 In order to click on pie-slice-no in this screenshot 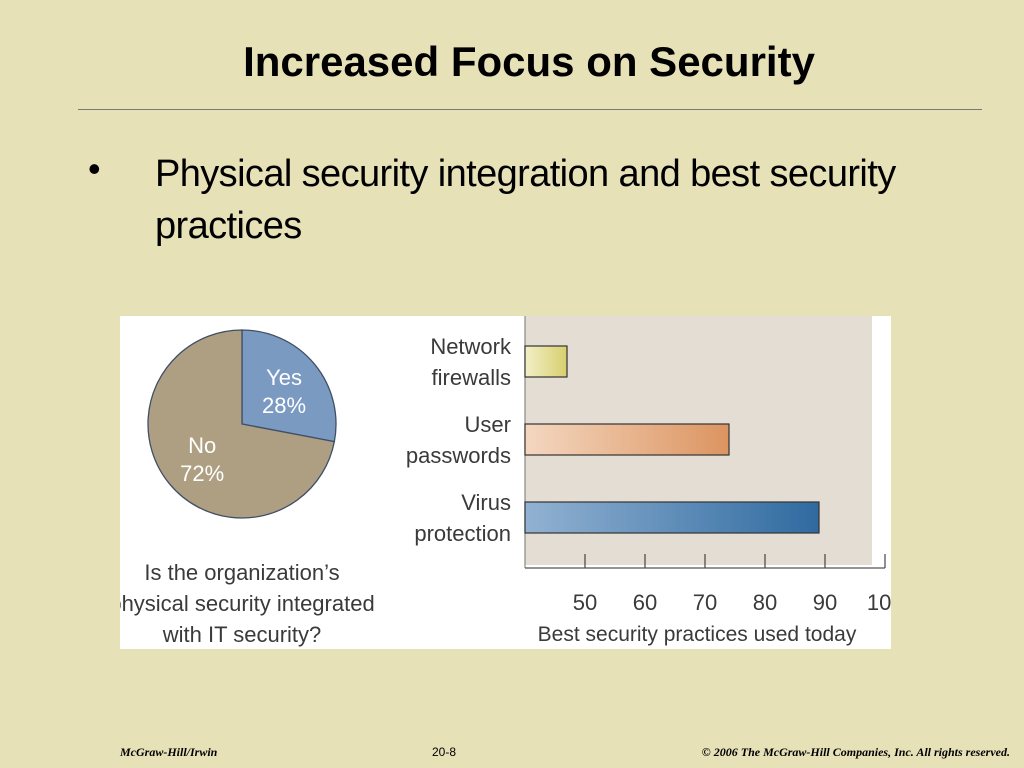, I will do `click(241, 424)`.